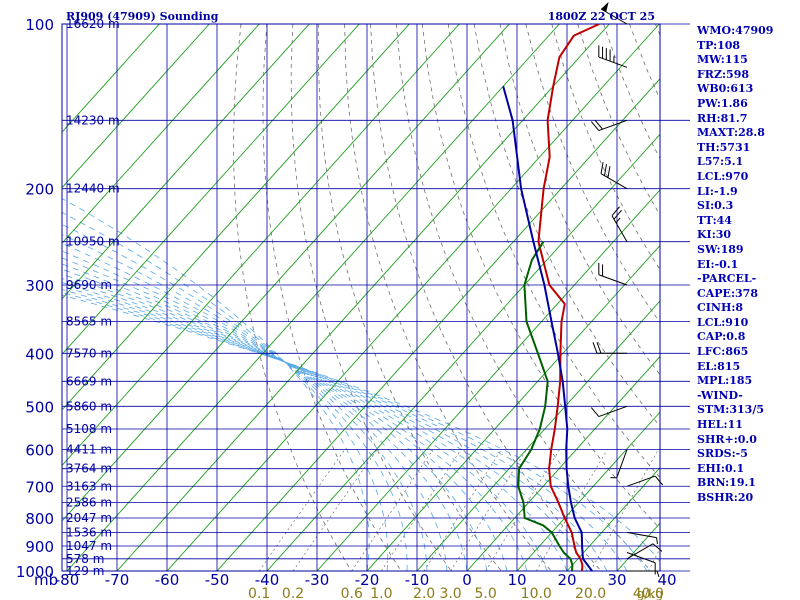 This screenshot has width=800, height=600. I want to click on pressure-tick-label: 900, so click(39, 547).